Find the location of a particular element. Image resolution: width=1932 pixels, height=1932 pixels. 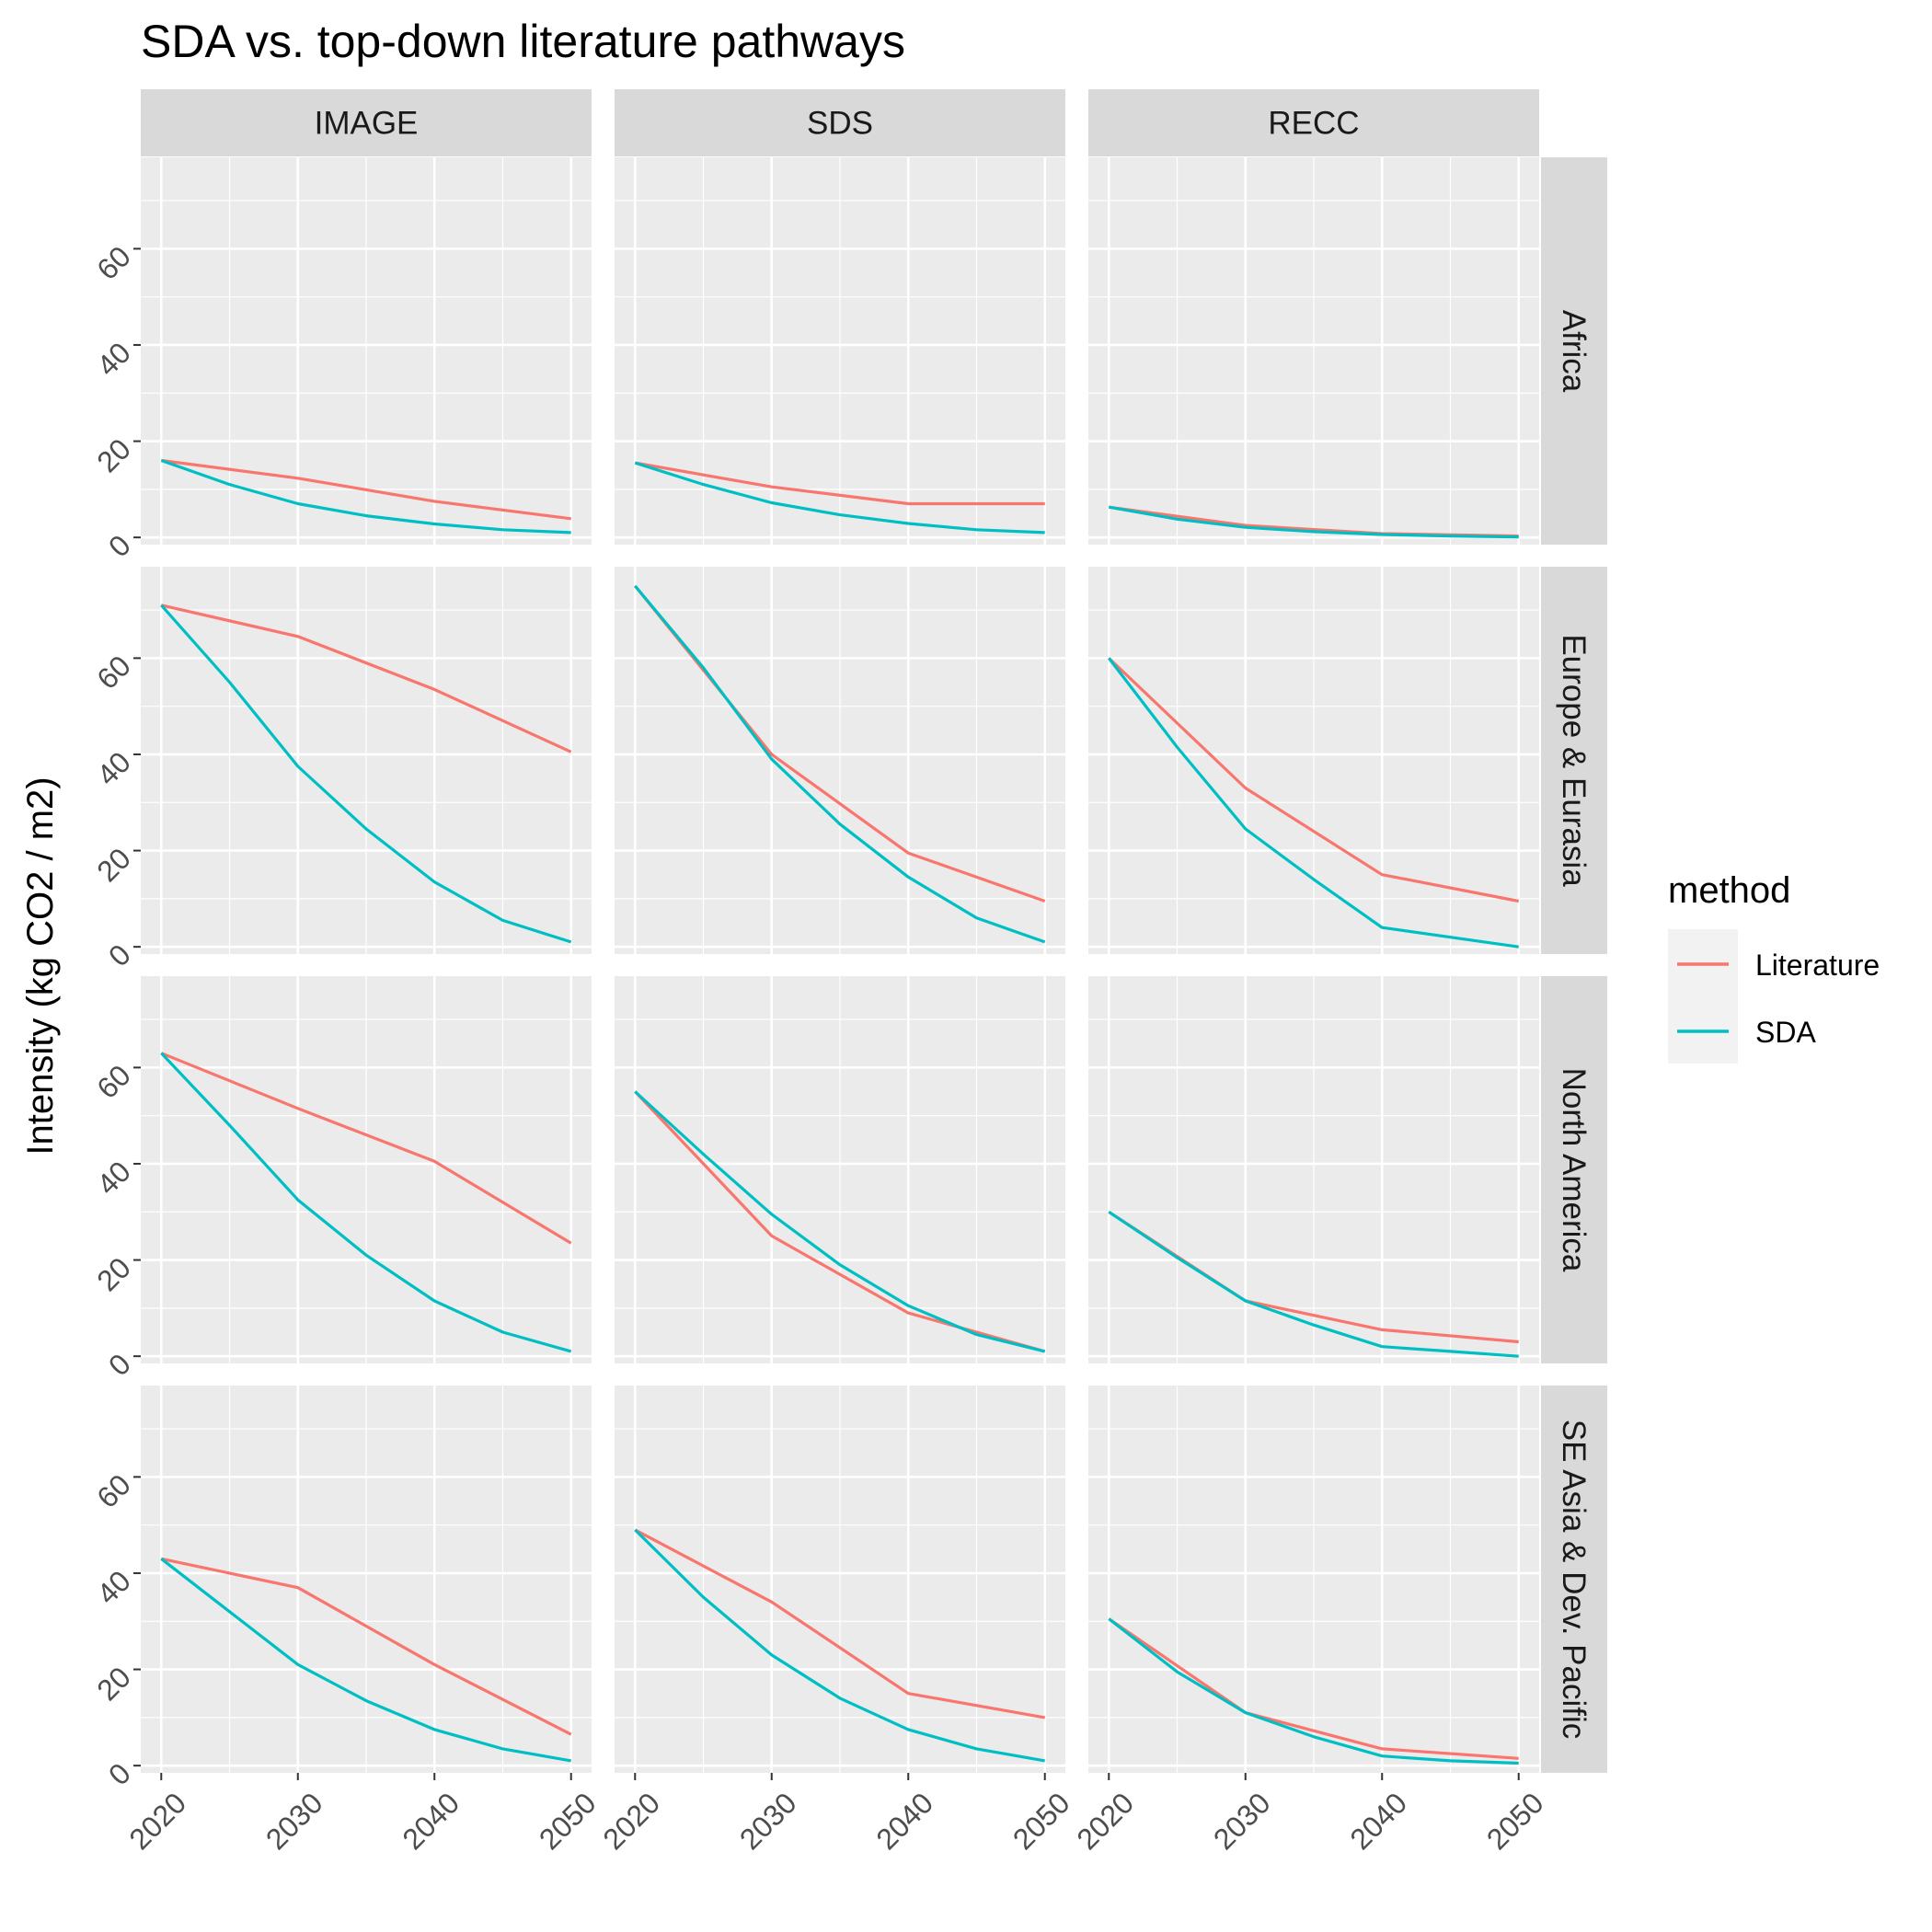

row-strip-europe-eurasia is located at coordinates (1574, 760).